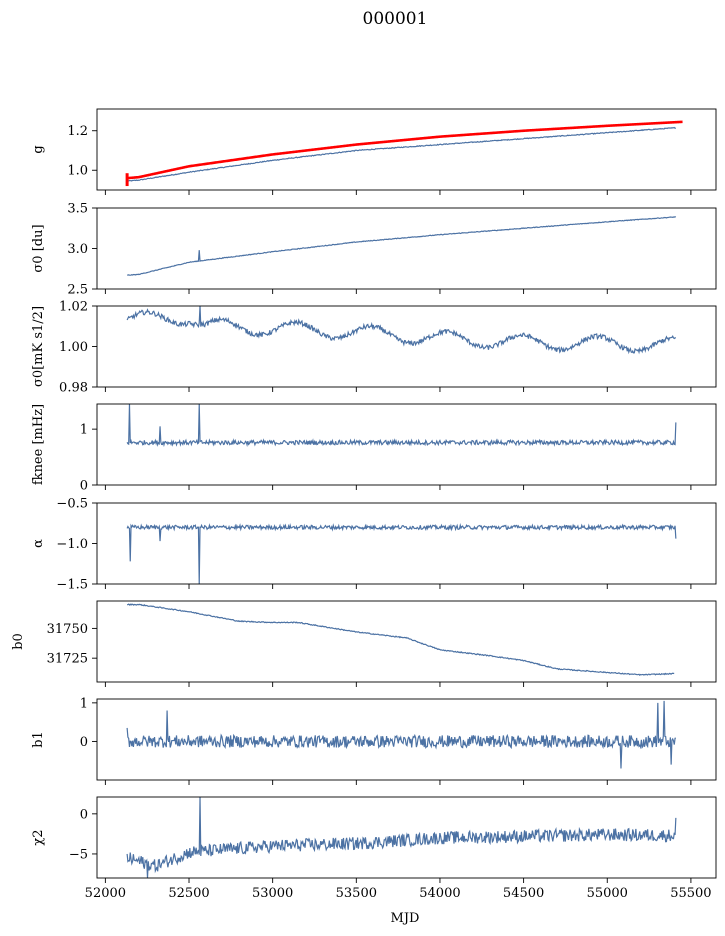 Image resolution: width=725 pixels, height=936 pixels. Describe the element at coordinates (77, 249) in the screenshot. I see `y-tick-label: 3.0` at that location.